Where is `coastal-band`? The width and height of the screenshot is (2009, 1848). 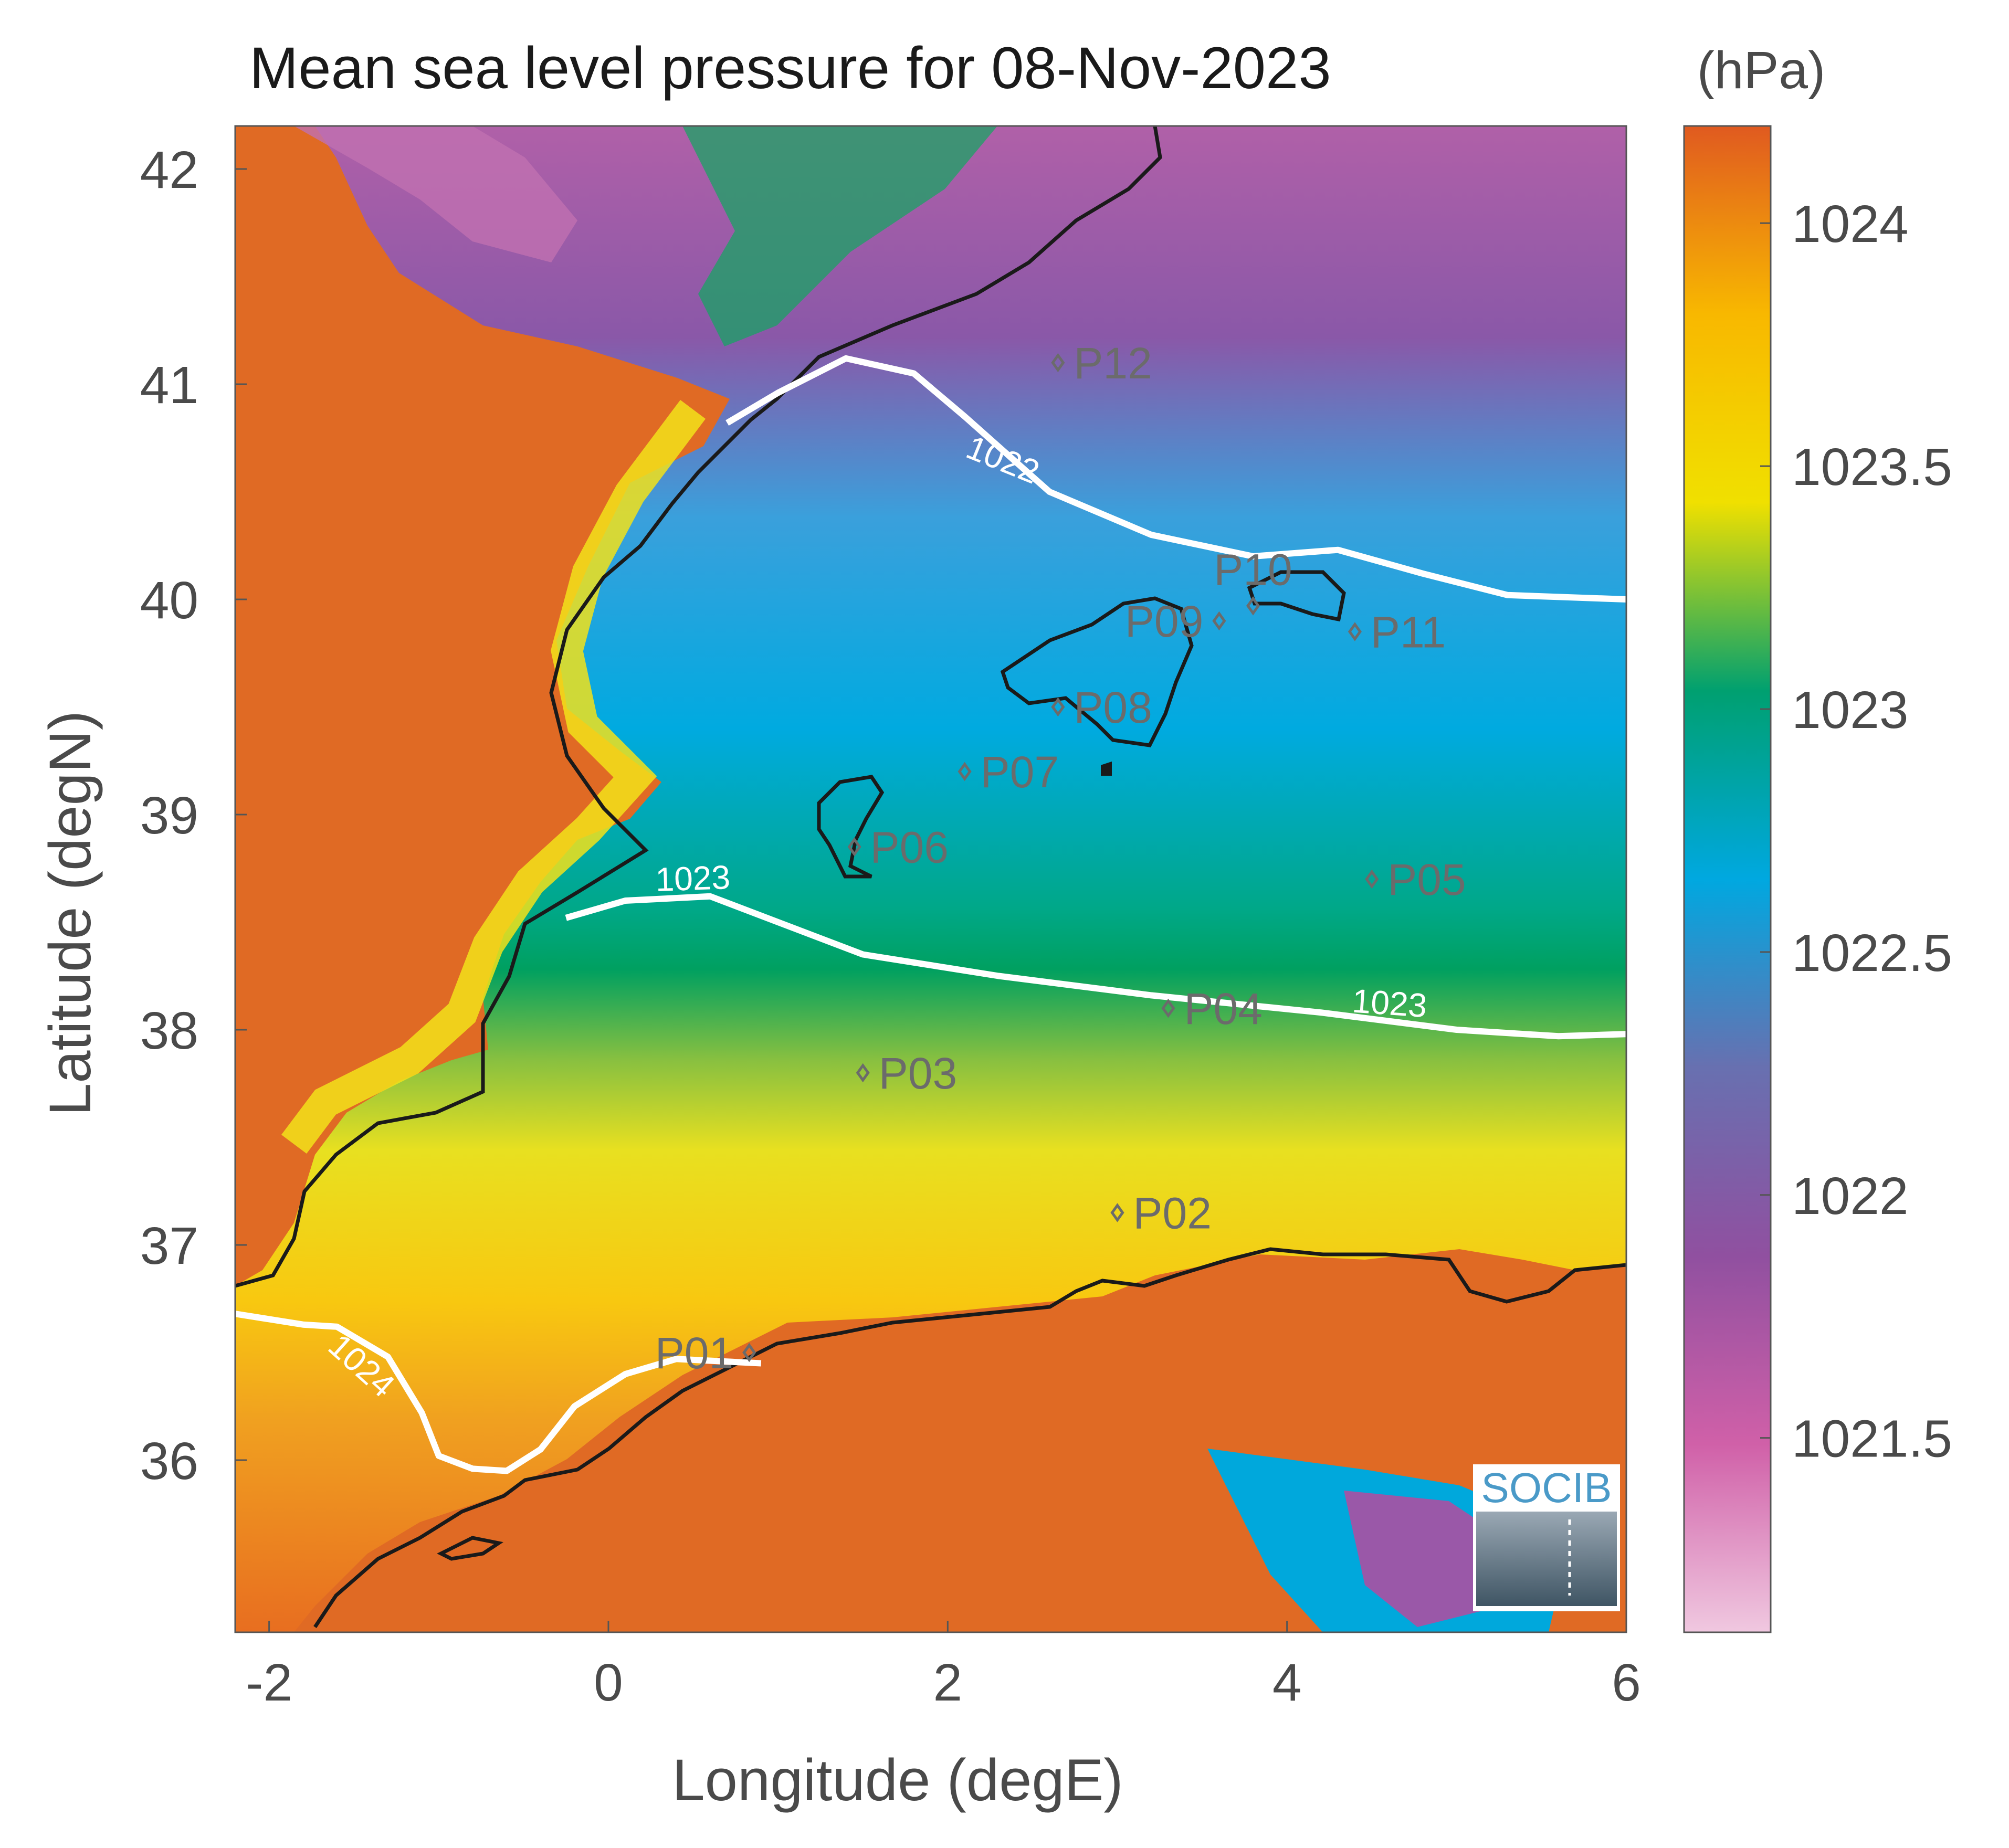 coastal-band is located at coordinates (493, 777).